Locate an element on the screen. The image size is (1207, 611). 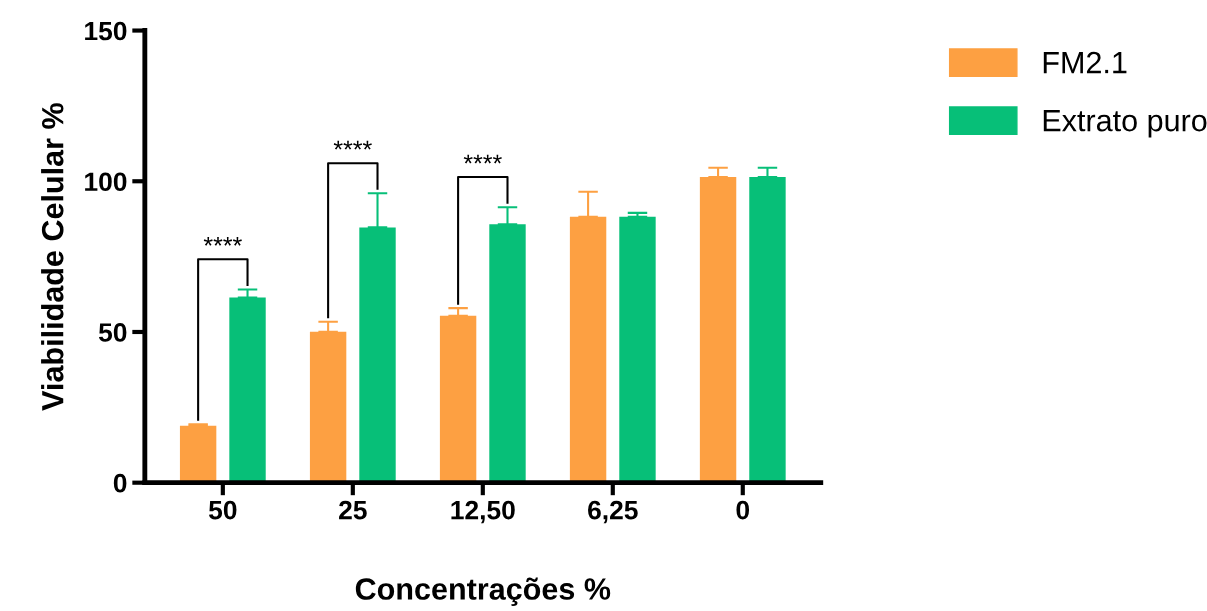
y-tick-label: 50 is located at coordinates (112, 332).